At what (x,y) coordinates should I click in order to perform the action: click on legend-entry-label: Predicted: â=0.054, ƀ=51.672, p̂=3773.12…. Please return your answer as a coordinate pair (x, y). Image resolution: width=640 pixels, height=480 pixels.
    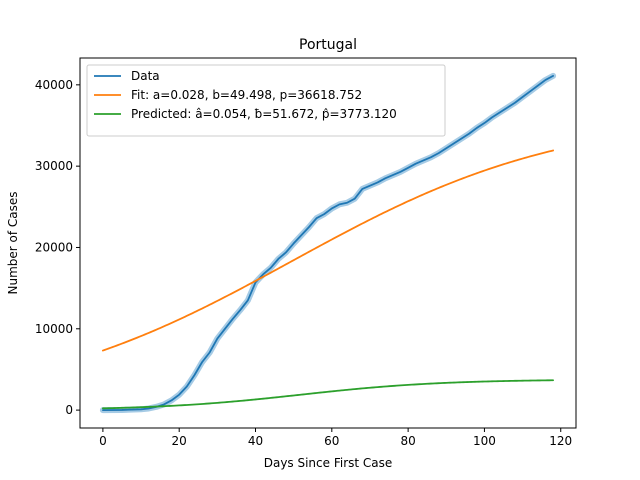
    Looking at the image, I should click on (264, 114).